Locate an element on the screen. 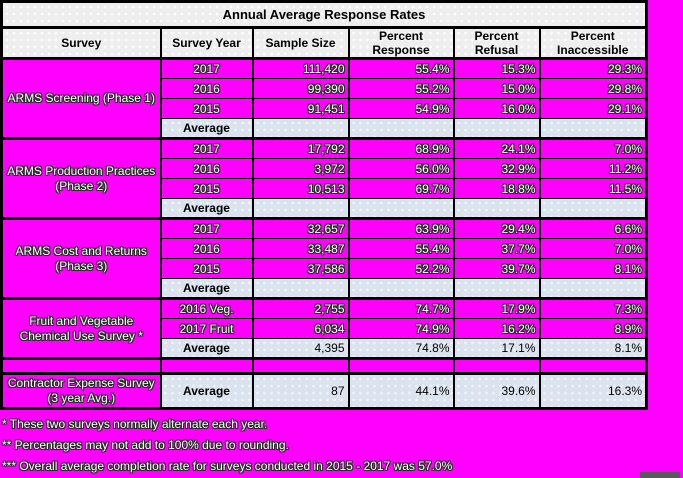 This screenshot has height=478, width=683. percent-inaccessible-cell: 11.5% is located at coordinates (593, 188).